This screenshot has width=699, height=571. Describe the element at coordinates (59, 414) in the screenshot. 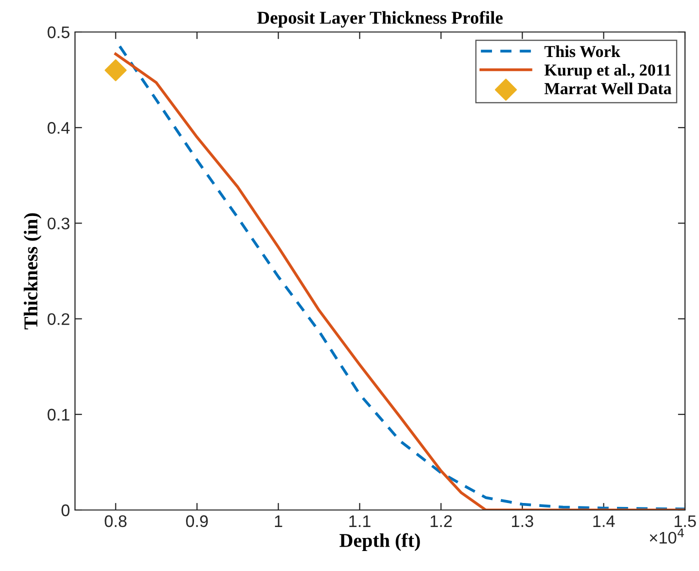

I see `y-tick-label: 0.1` at that location.